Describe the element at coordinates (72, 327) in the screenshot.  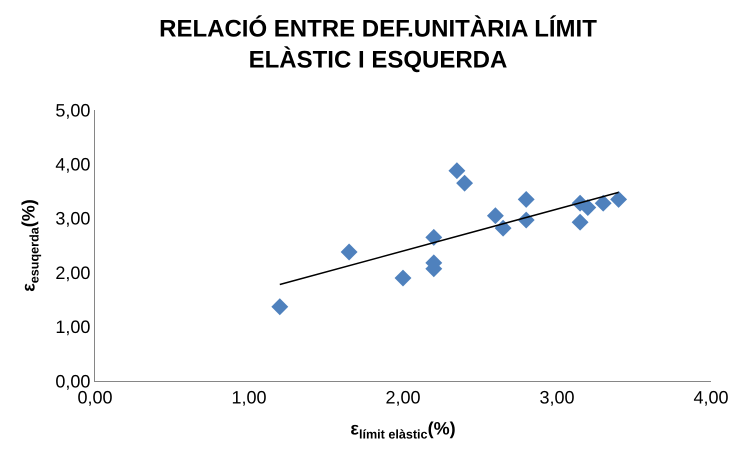
I see `y-tick-label: 1,00` at that location.